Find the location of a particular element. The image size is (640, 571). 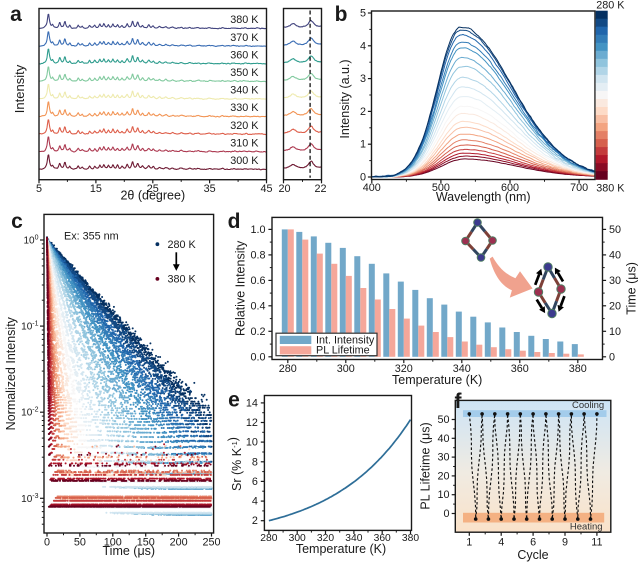

svg-text: 2θ (degree) is located at coordinates (152, 196).